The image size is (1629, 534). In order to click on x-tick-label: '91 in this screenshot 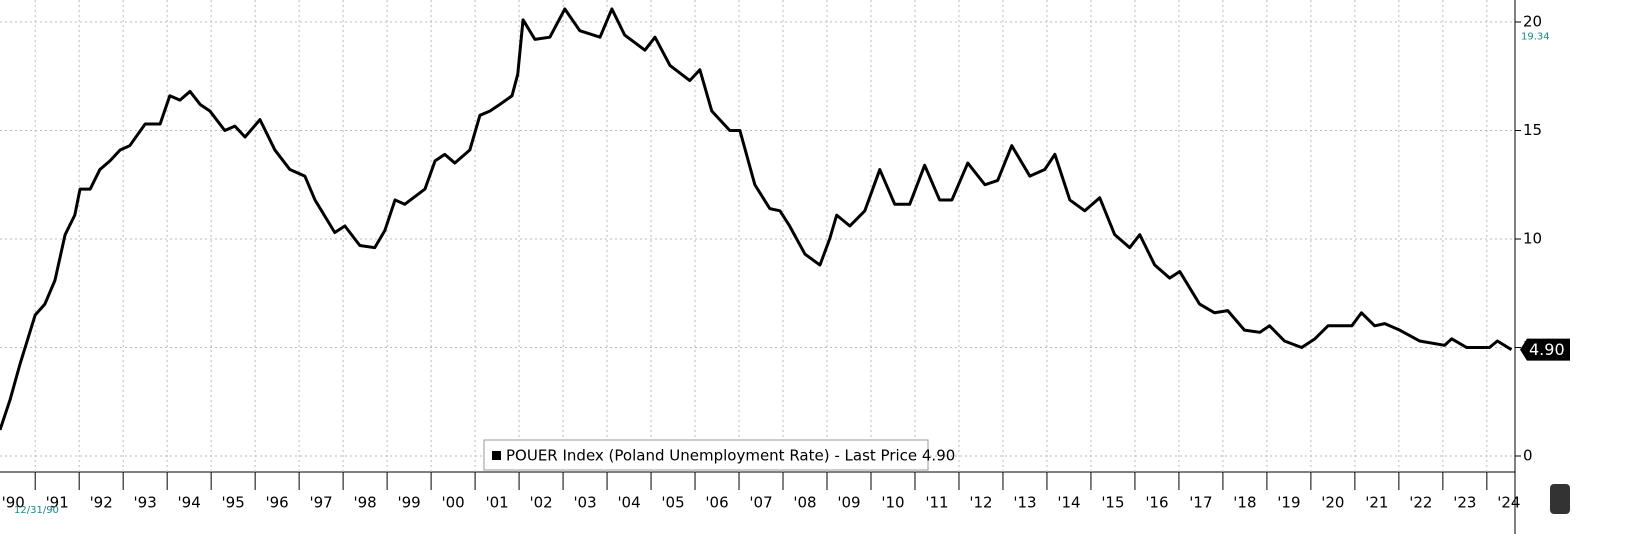, I will do `click(57, 503)`.